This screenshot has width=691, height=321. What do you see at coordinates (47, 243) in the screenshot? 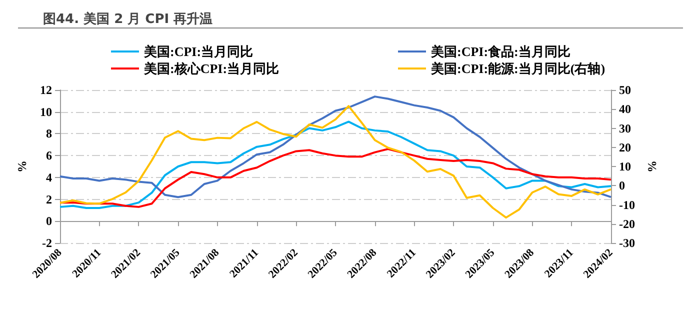
I see `y-tick-label: -2` at bounding box center [47, 243].